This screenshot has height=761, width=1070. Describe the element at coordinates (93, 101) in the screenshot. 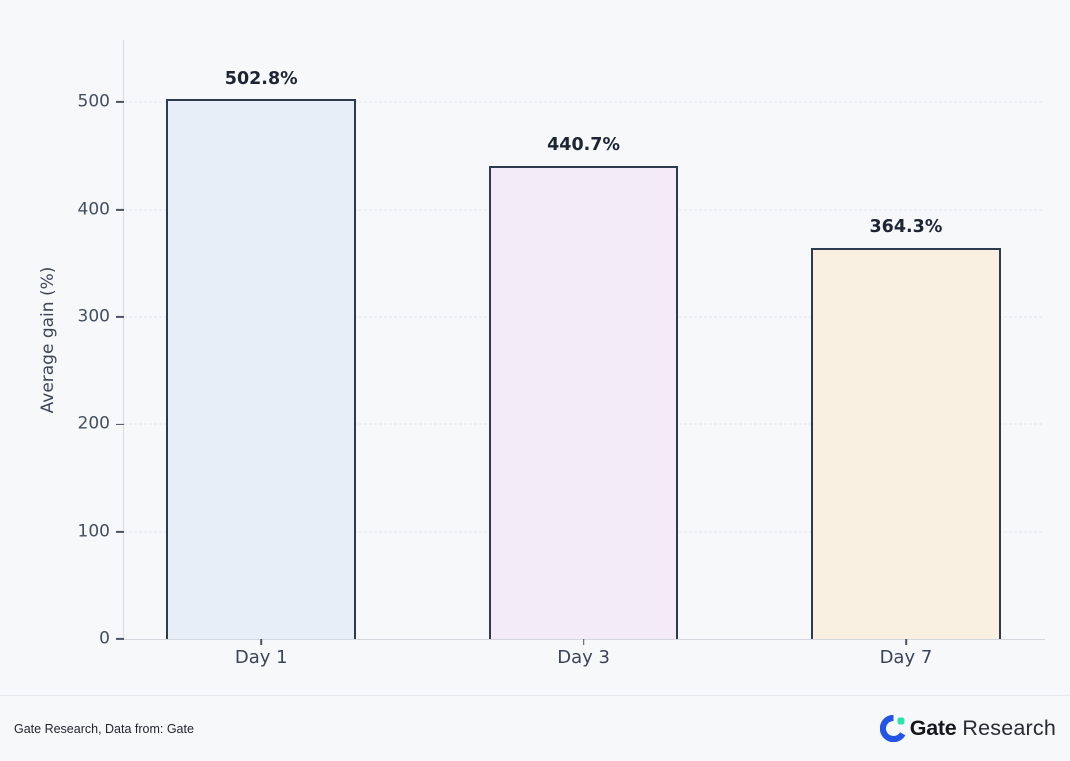

I see `y-tick-label: 500` at that location.